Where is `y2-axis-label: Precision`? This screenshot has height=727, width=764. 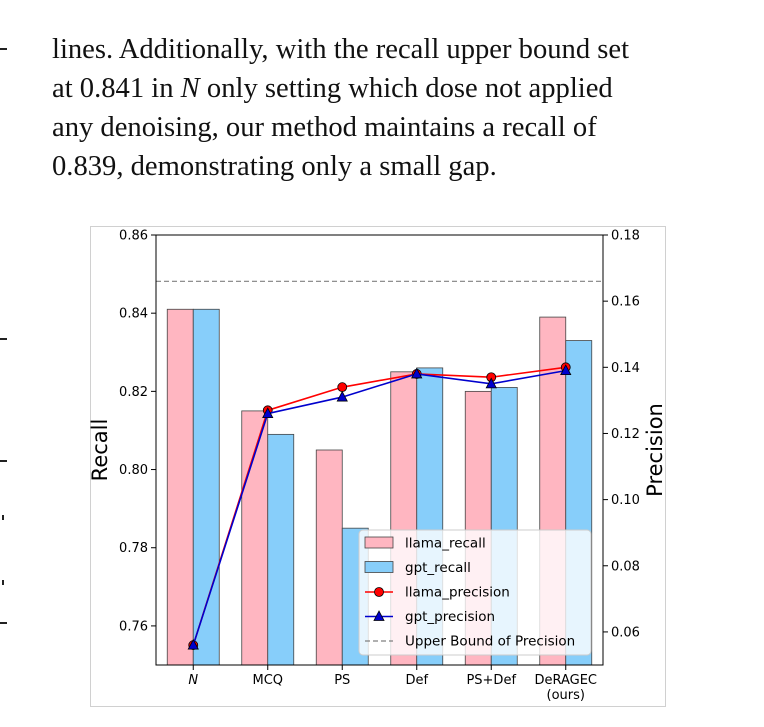 y2-axis-label: Precision is located at coordinates (655, 450).